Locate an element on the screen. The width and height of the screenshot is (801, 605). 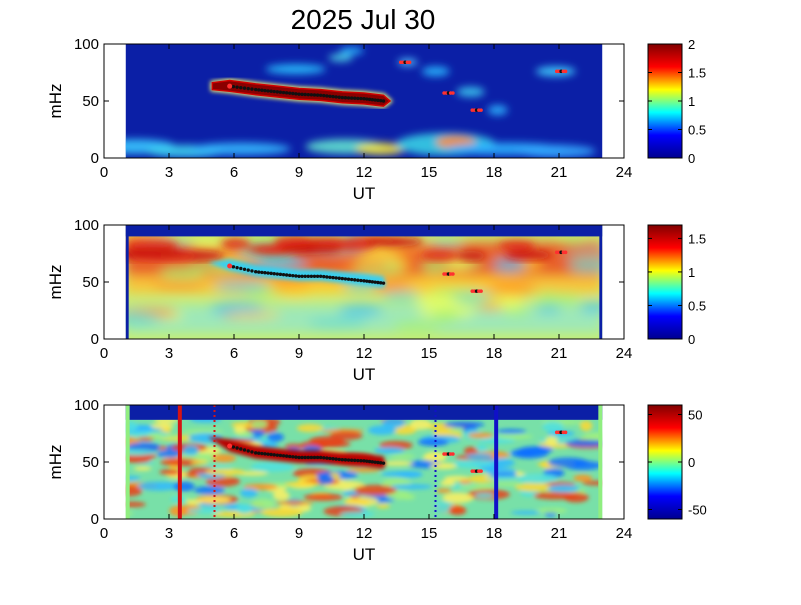
colorbar: 0 0.5 1 1.5 is located at coordinates (676, 285).